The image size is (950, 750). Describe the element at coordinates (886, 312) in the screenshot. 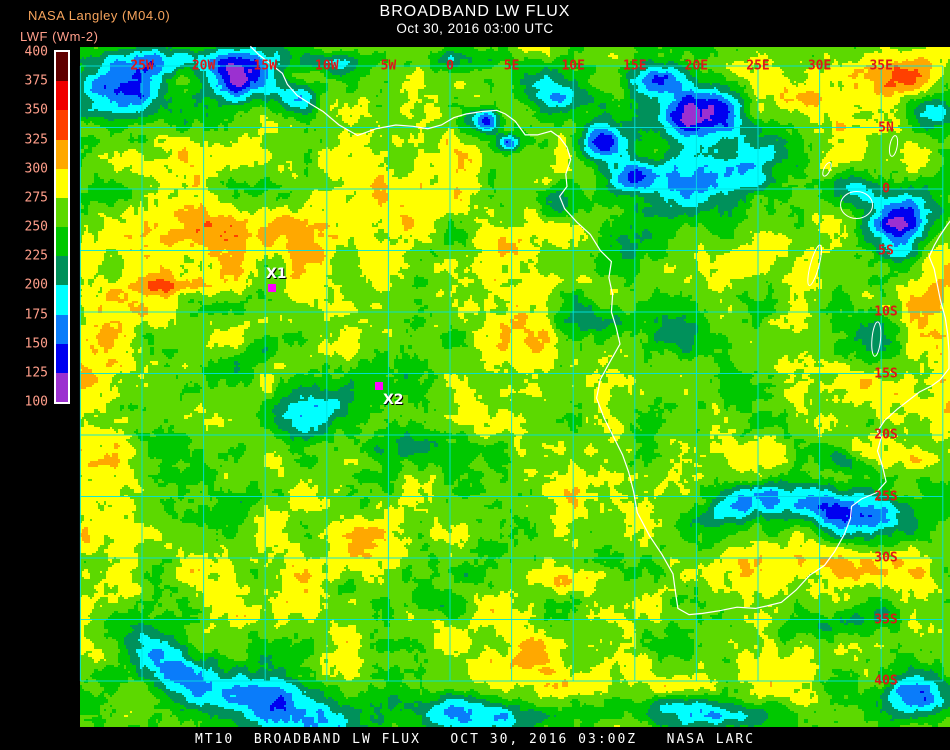

I see `lat-axis-label: 10S` at that location.